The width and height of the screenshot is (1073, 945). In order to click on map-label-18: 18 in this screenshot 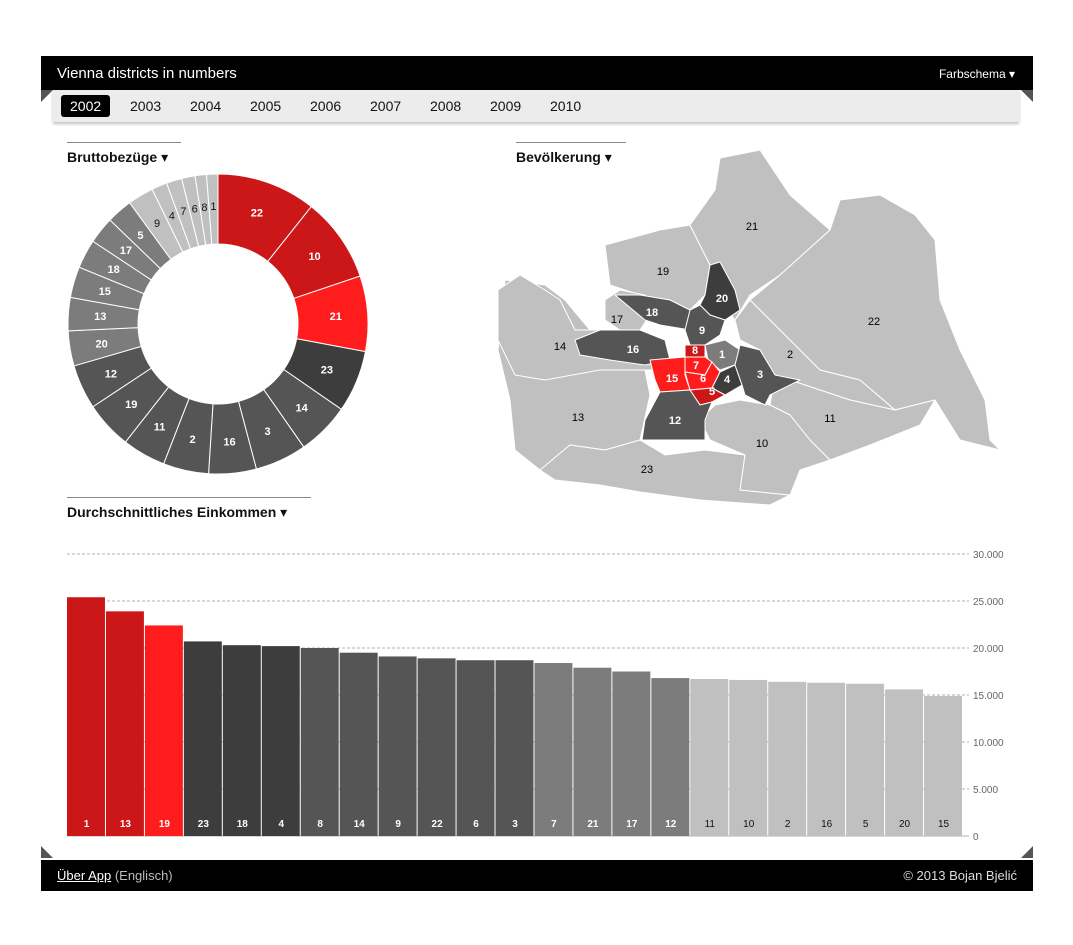, I will do `click(652, 313)`.